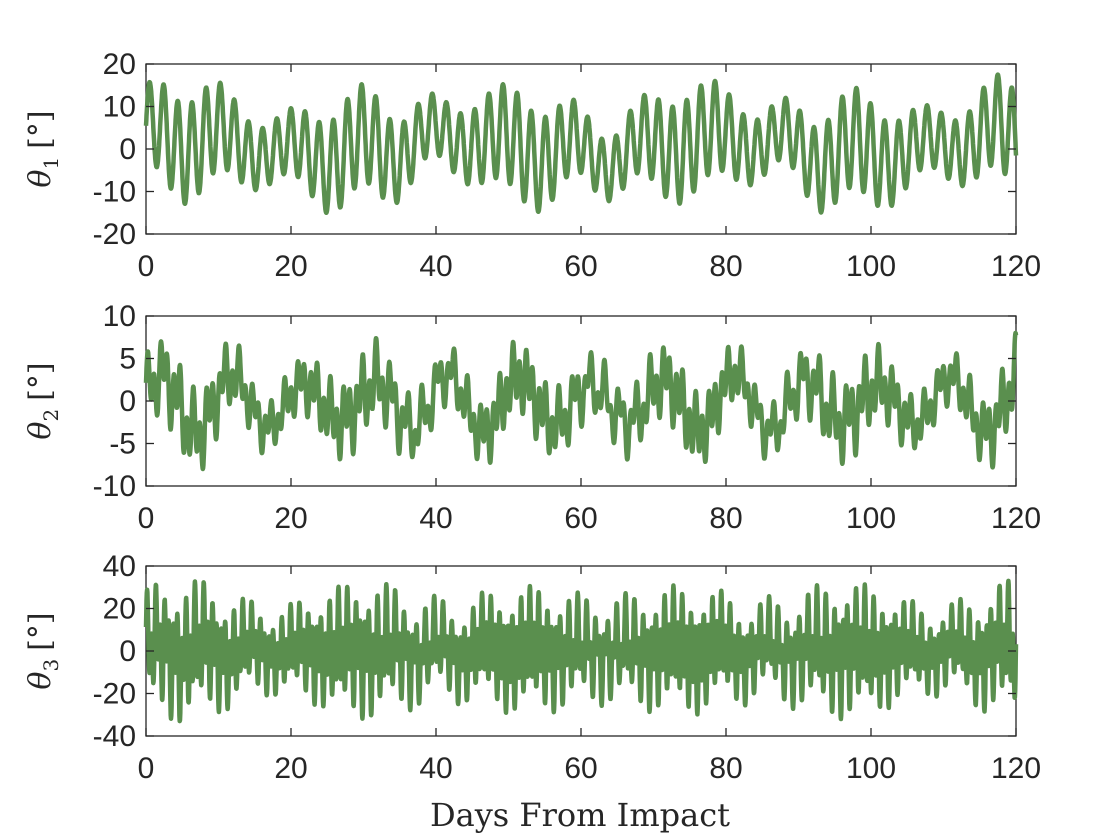 This screenshot has height=840, width=1120. I want to click on y-tick-label: -40, so click(114, 736).